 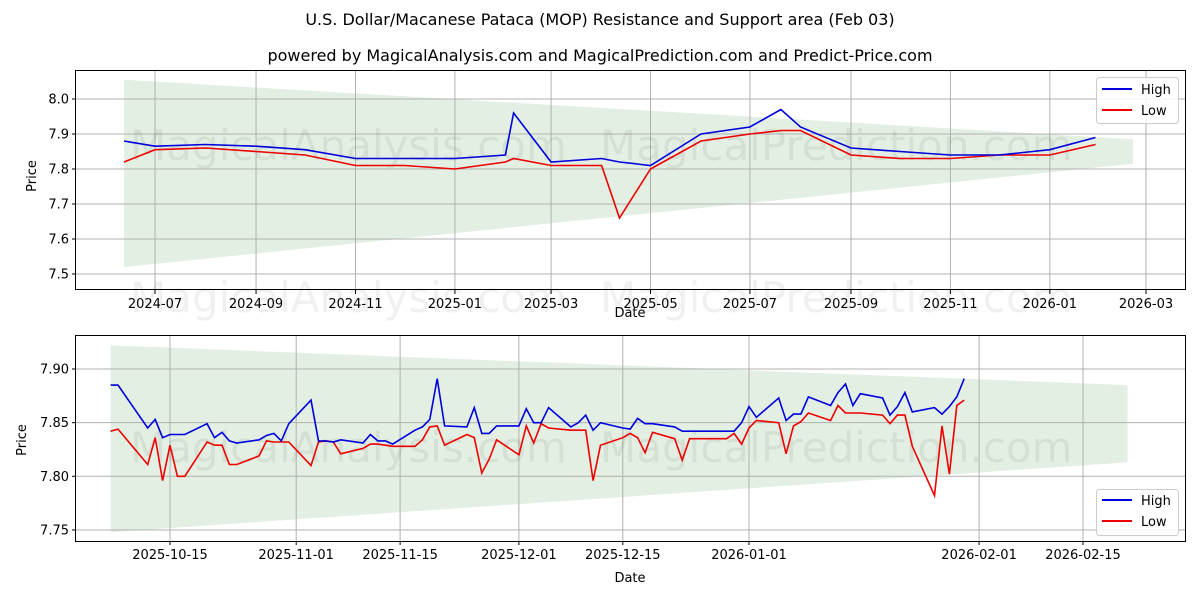 What do you see at coordinates (170, 555) in the screenshot?
I see `svg-text: 2025-10-15` at bounding box center [170, 555].